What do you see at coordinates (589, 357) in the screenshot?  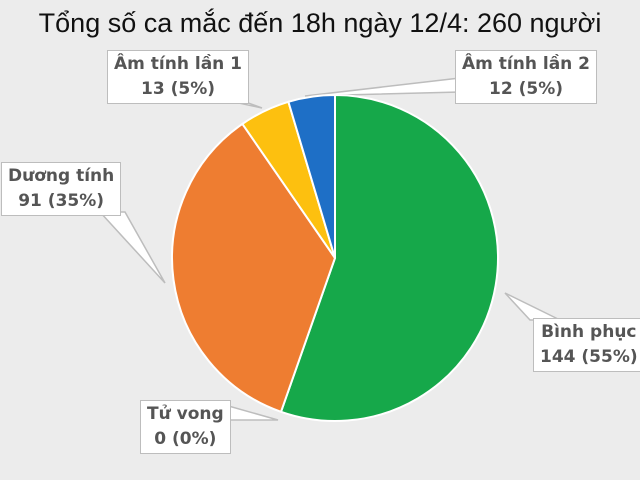 I see `label-value: 144 (55%)` at bounding box center [589, 357].